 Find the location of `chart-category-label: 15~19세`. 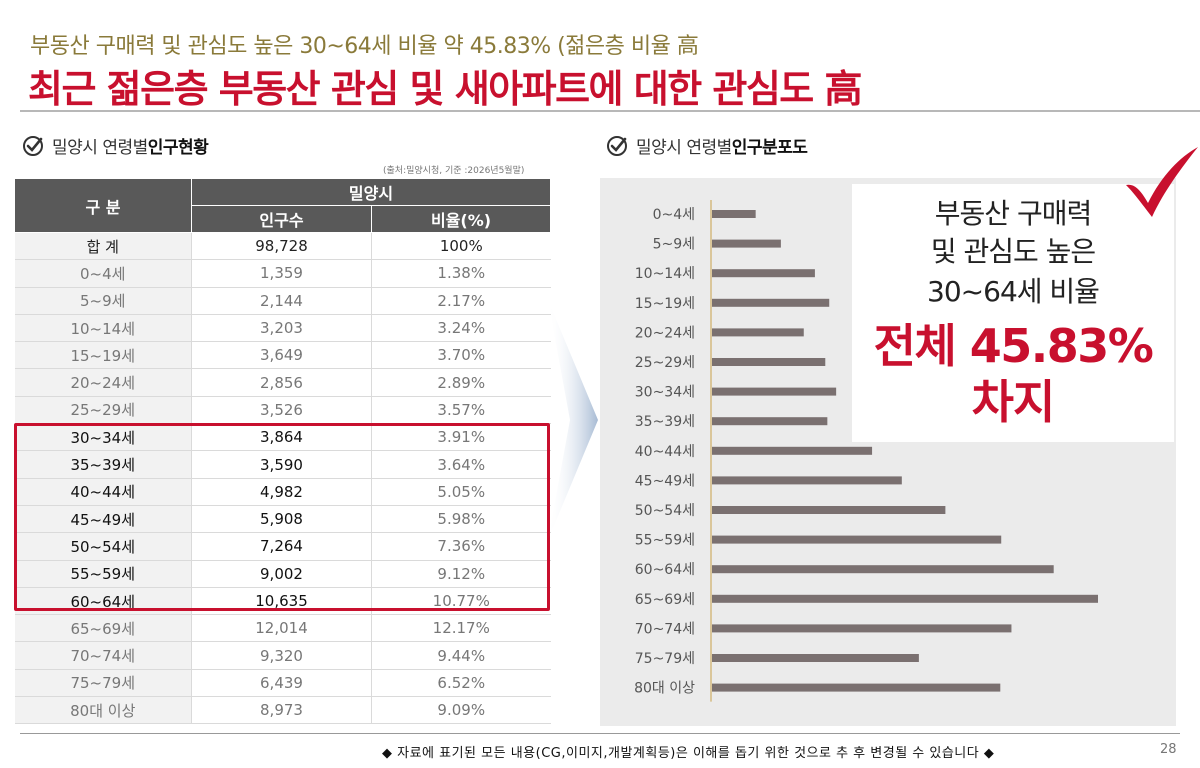

chart-category-label: 15~19세 is located at coordinates (665, 304).